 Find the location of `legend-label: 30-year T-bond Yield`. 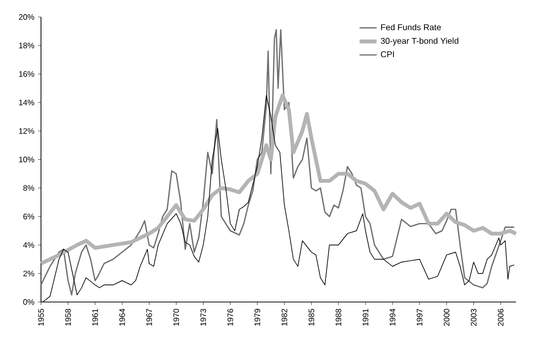

legend-label: 30-year T-bond Yield is located at coordinates (419, 42).